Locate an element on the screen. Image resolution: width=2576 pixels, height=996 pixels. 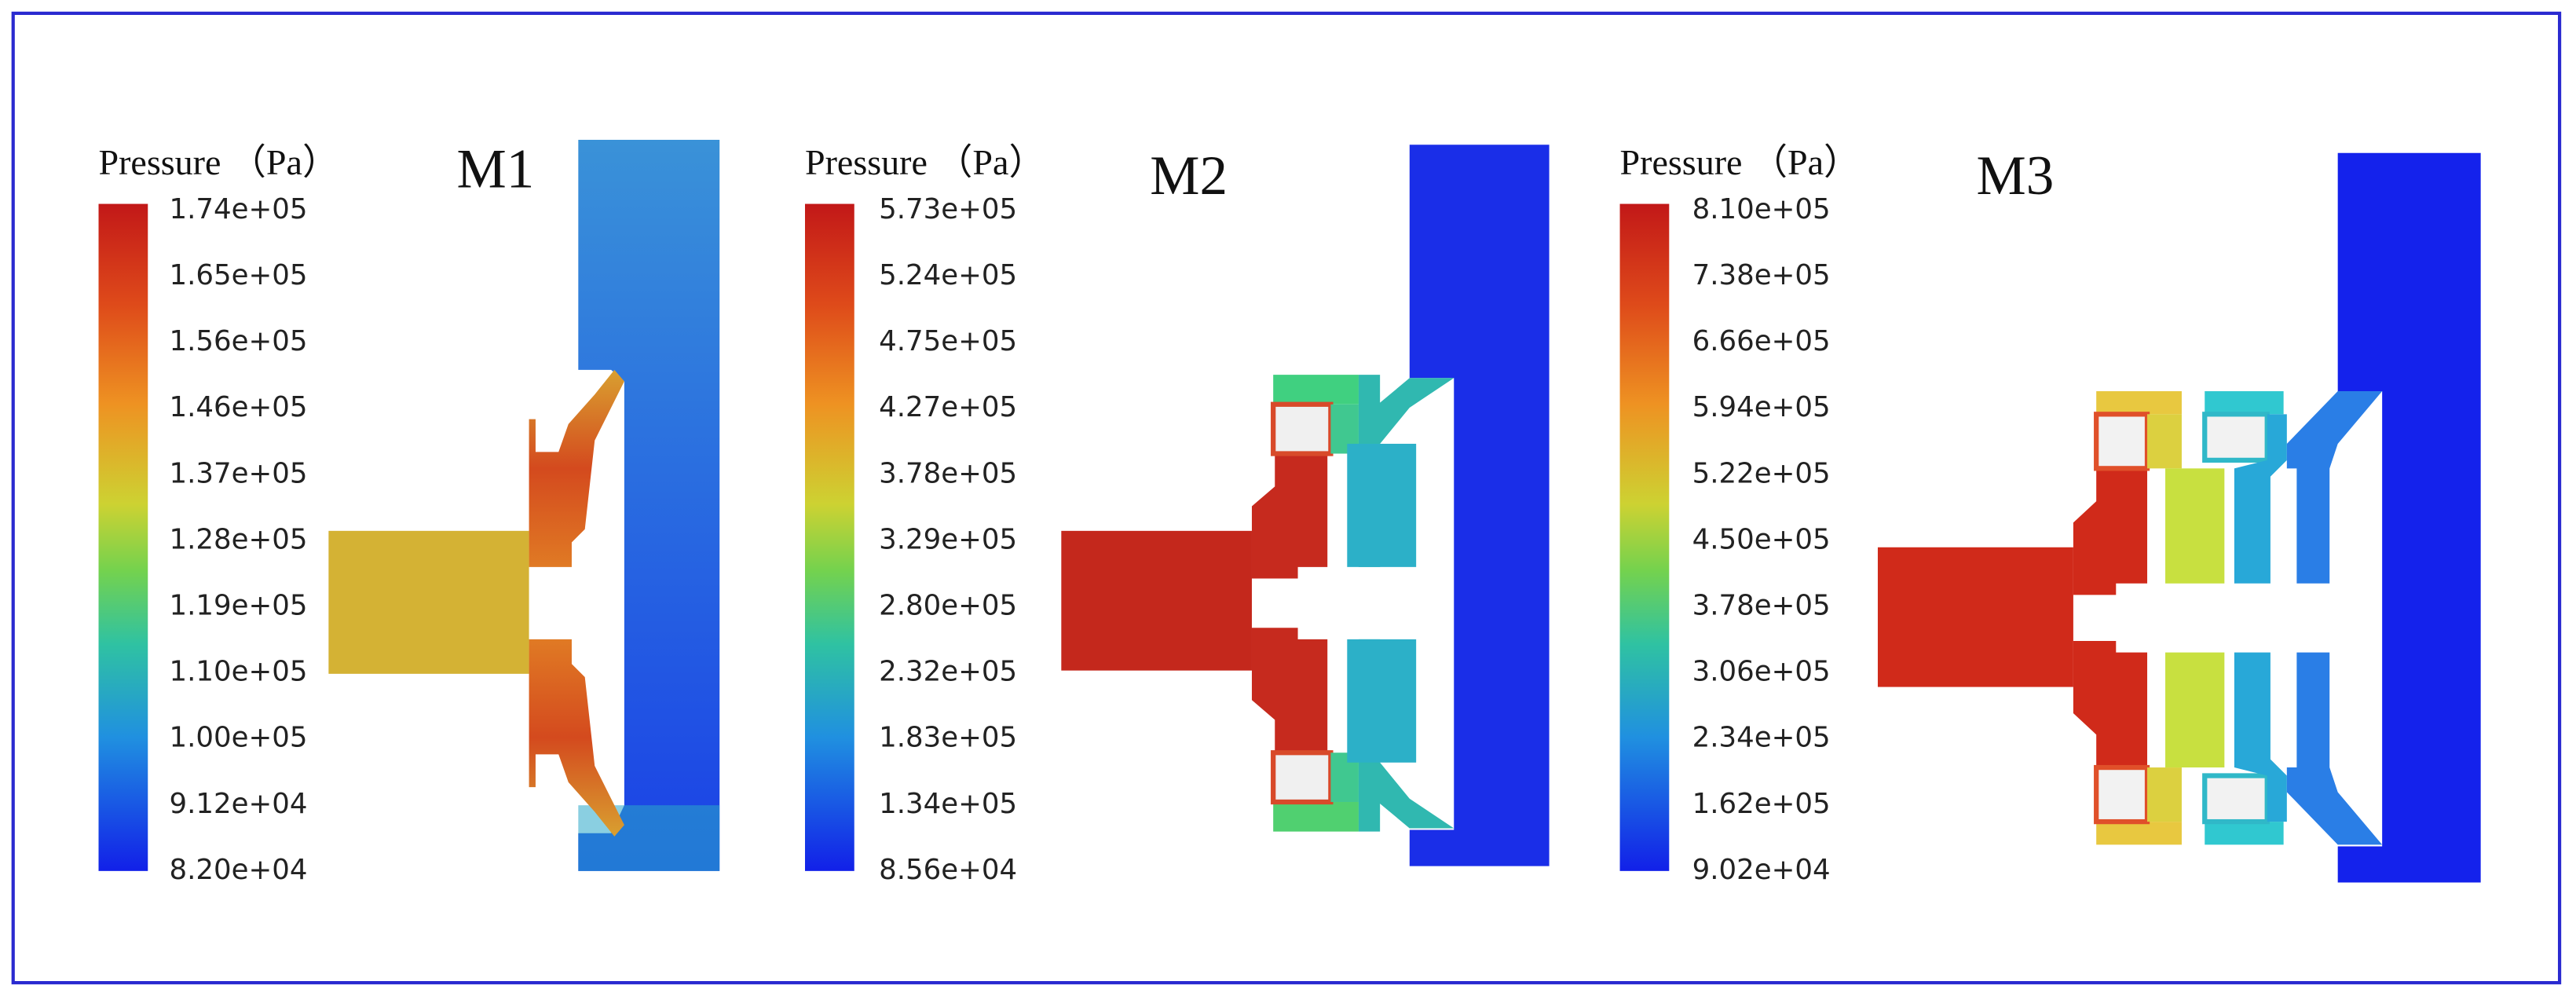
geometry-m1 is located at coordinates (524, 505).